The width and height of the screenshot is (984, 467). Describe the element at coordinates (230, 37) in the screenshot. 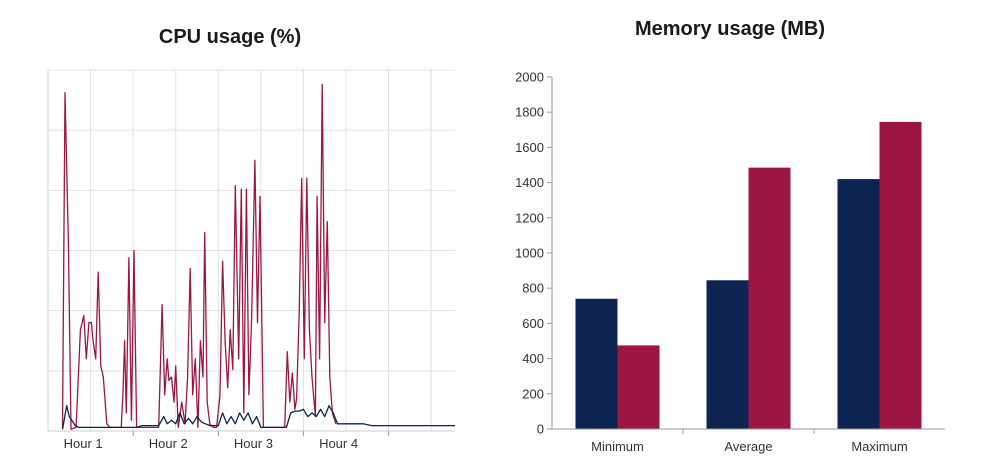

I see `cpu-chart-title: CPU usage (%)` at that location.